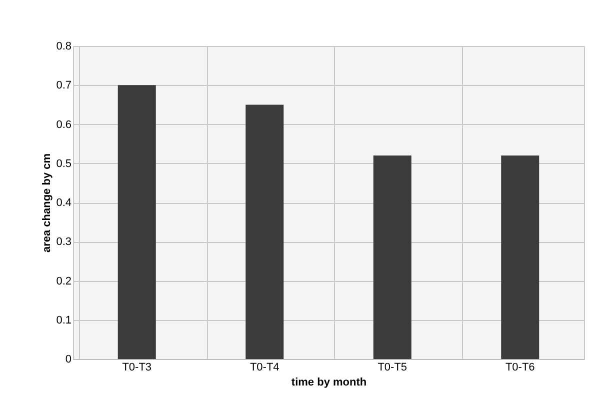 The image size is (604, 417). I want to click on y-axis-title: area change by cm, so click(47, 203).